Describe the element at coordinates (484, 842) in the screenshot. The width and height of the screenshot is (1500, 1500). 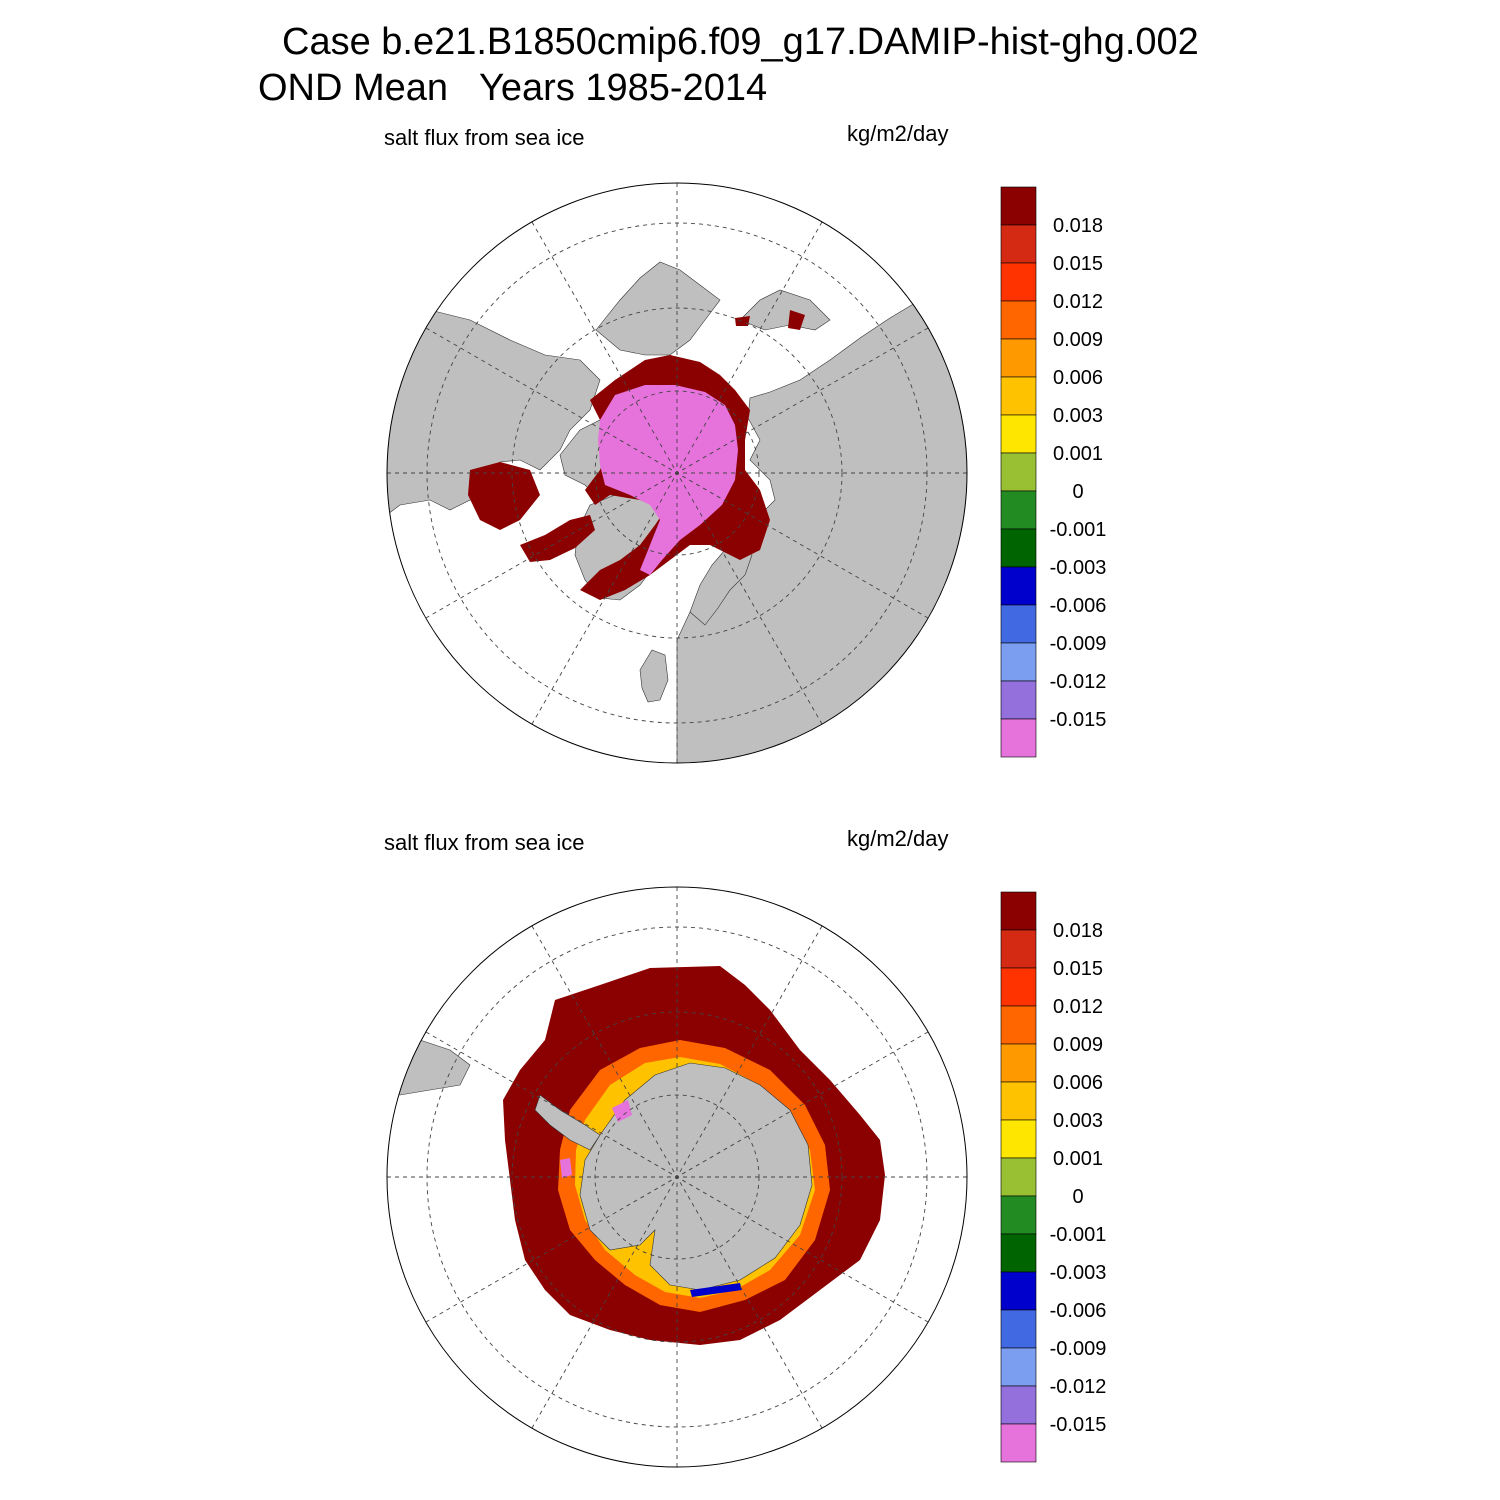
I see `south-panel-variable-label: salt flux from sea ice` at that location.